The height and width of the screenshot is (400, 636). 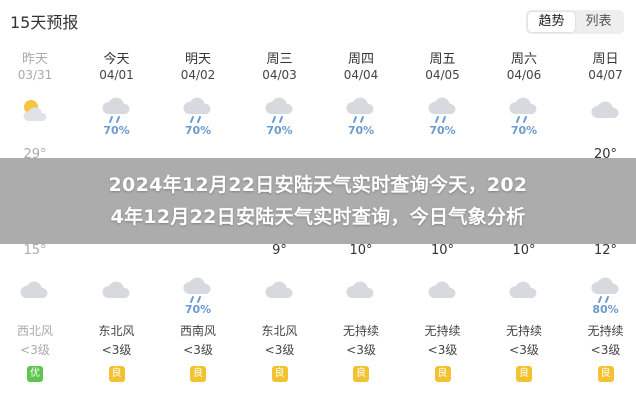 I want to click on tab-list: 列表, so click(x=598, y=21).